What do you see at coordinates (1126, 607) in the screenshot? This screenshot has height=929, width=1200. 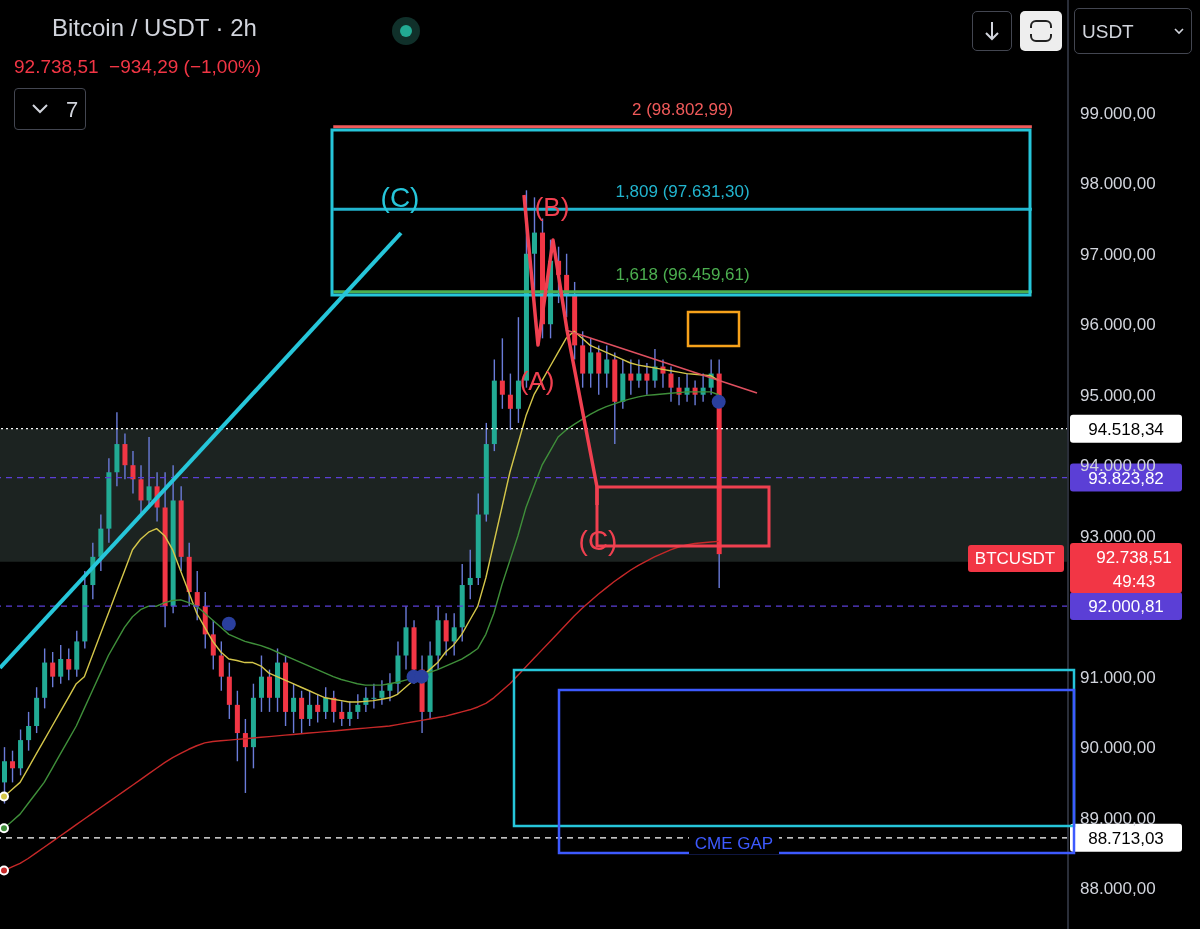 I see `ref-line-label: 92.000,81` at bounding box center [1126, 607].